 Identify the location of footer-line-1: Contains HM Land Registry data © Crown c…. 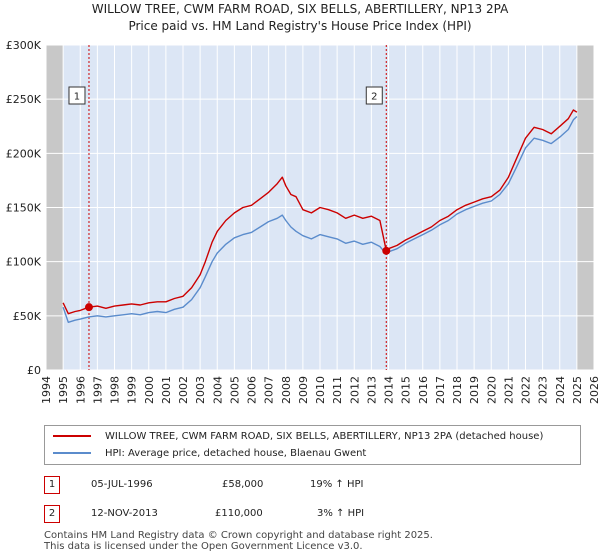
(238, 535).